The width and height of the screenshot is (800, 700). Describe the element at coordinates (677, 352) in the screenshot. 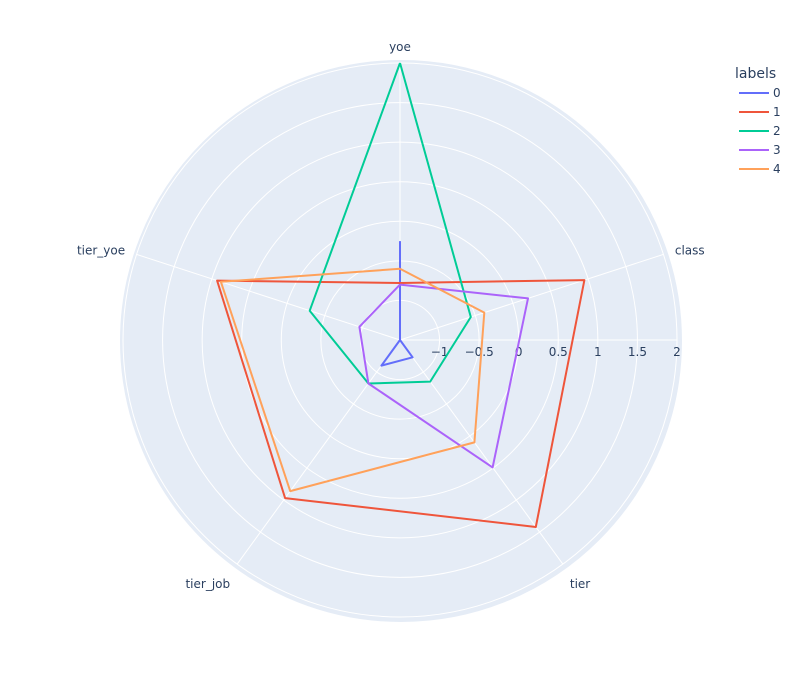

I see `radial-tick-label: 2` at that location.